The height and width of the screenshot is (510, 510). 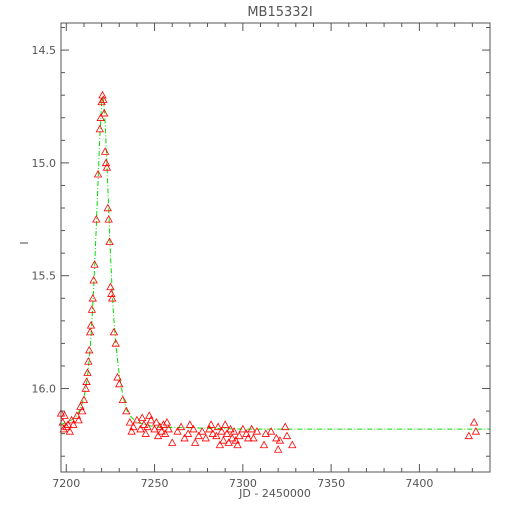 What do you see at coordinates (279, 12) in the screenshot?
I see `chart-title: MB15332I` at bounding box center [279, 12].